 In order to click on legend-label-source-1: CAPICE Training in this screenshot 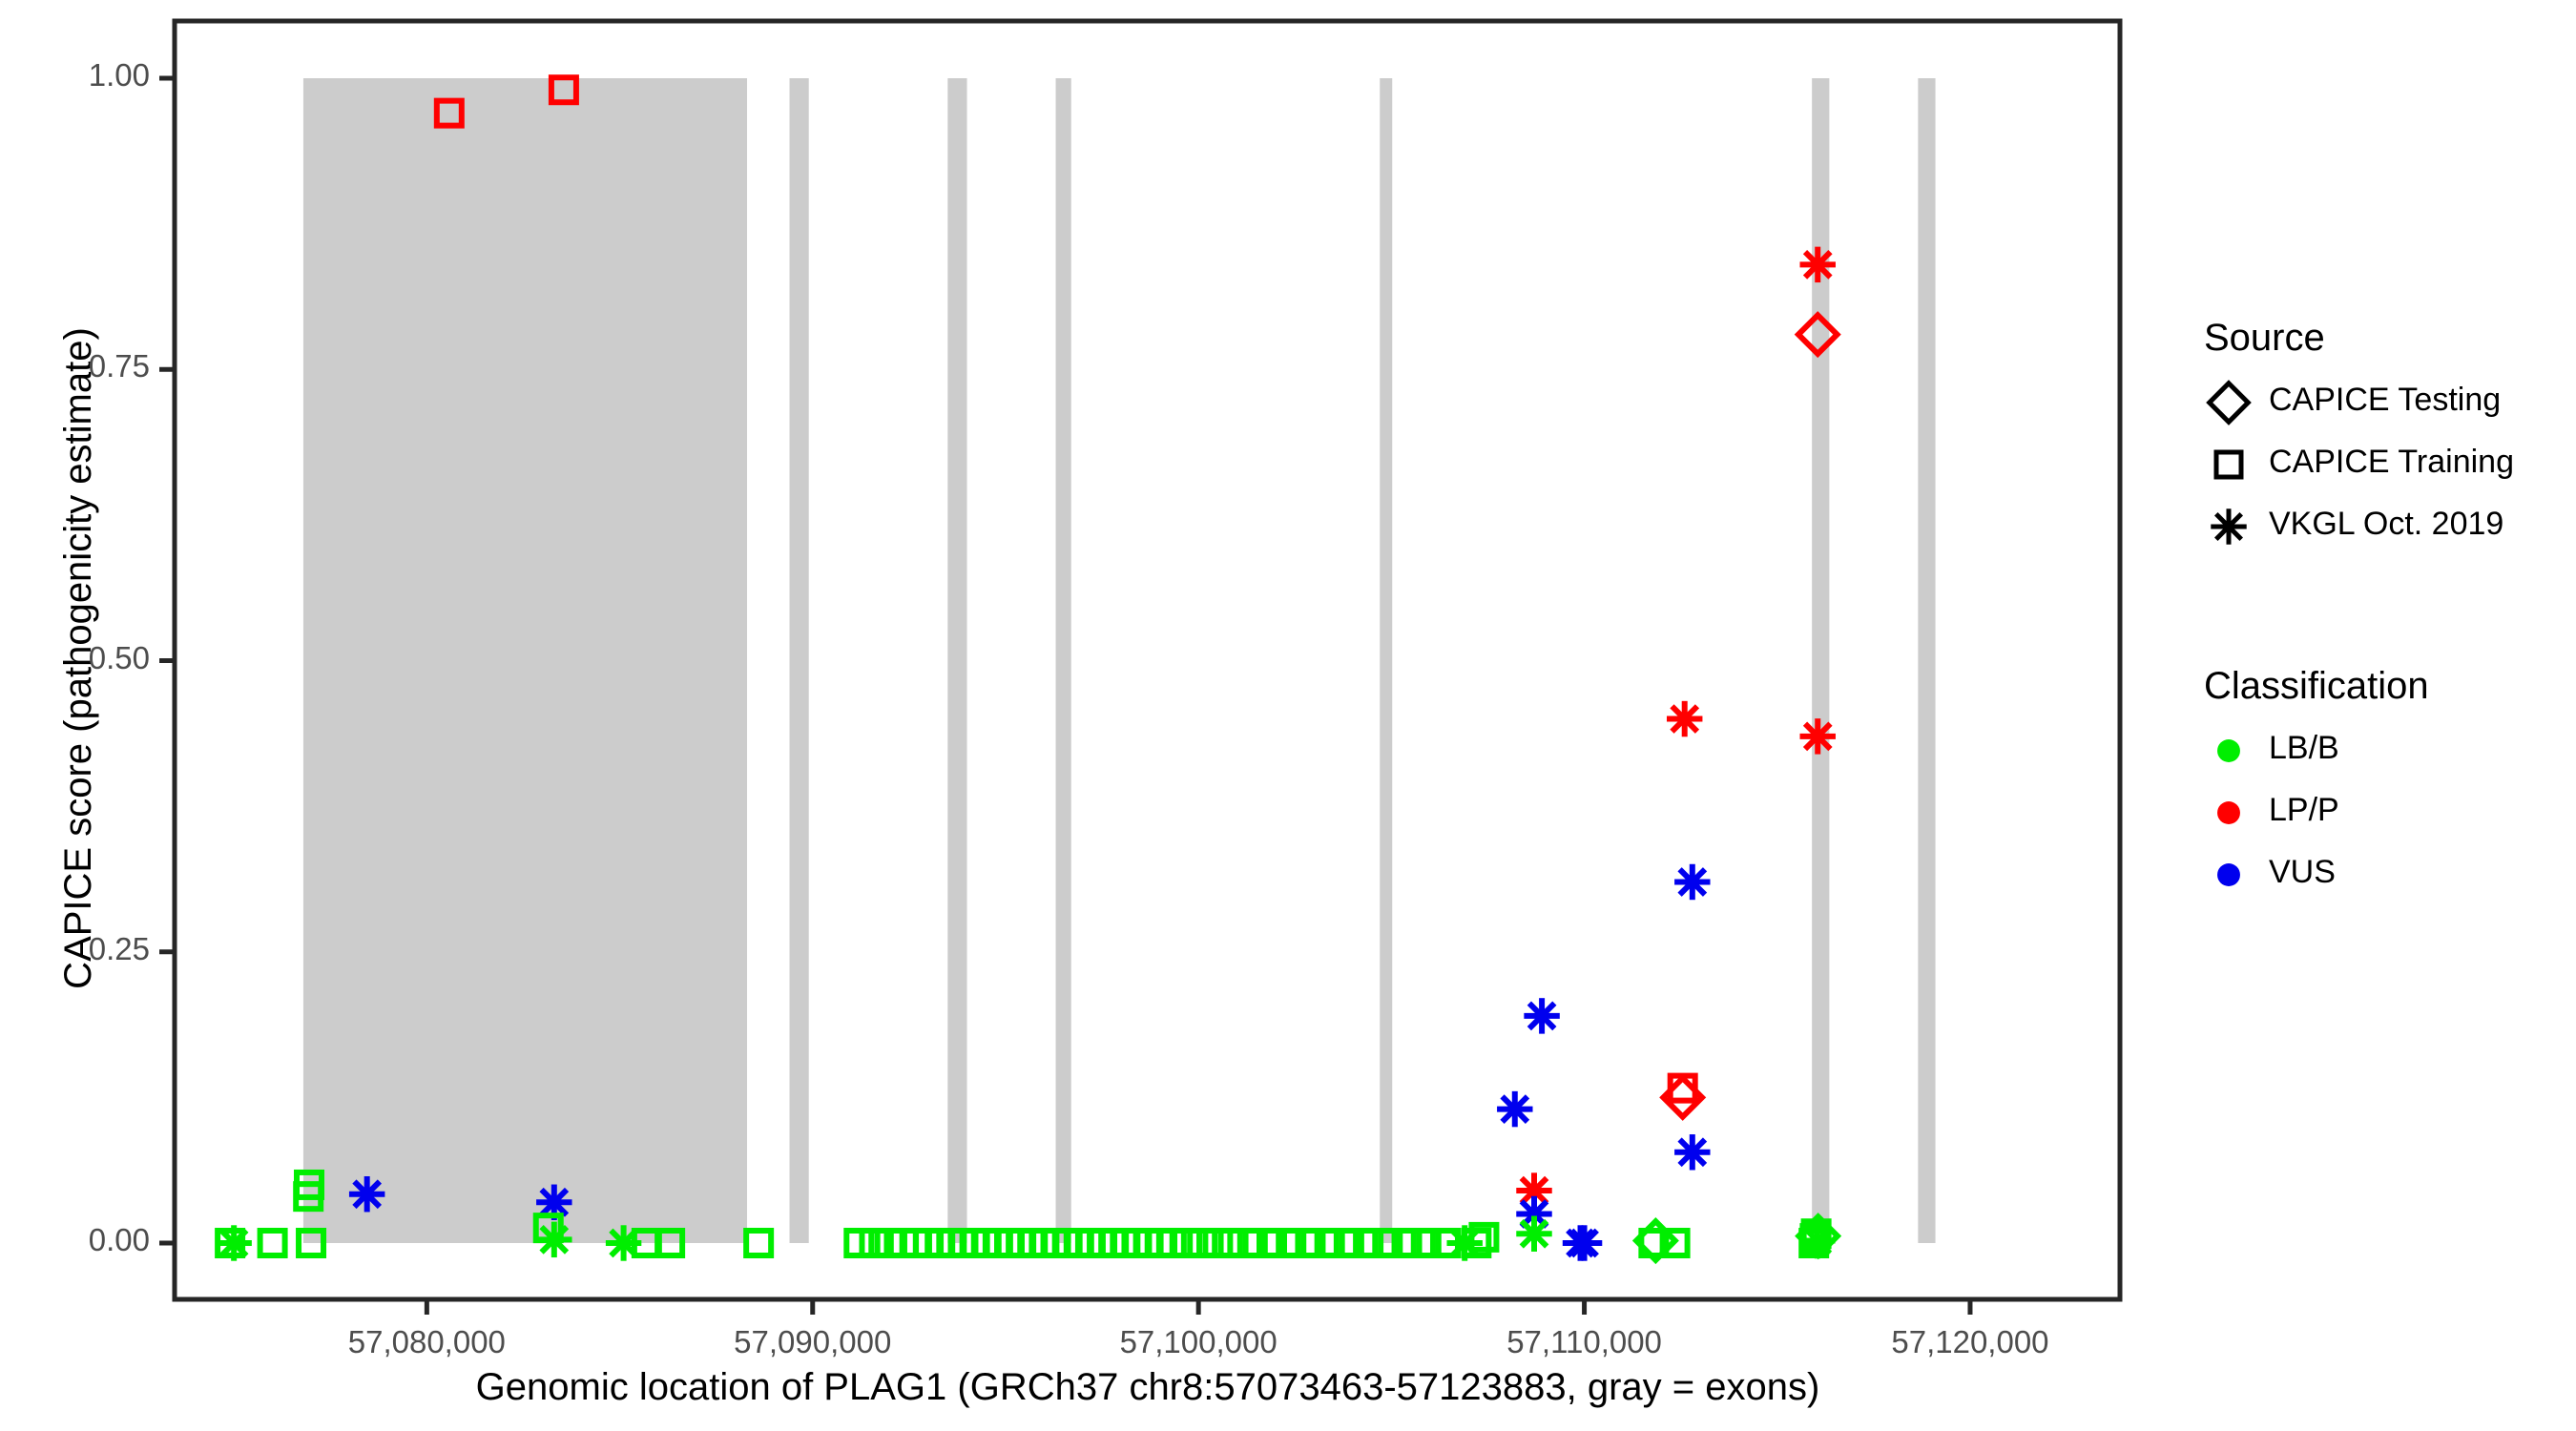, I will do `click(2391, 462)`.